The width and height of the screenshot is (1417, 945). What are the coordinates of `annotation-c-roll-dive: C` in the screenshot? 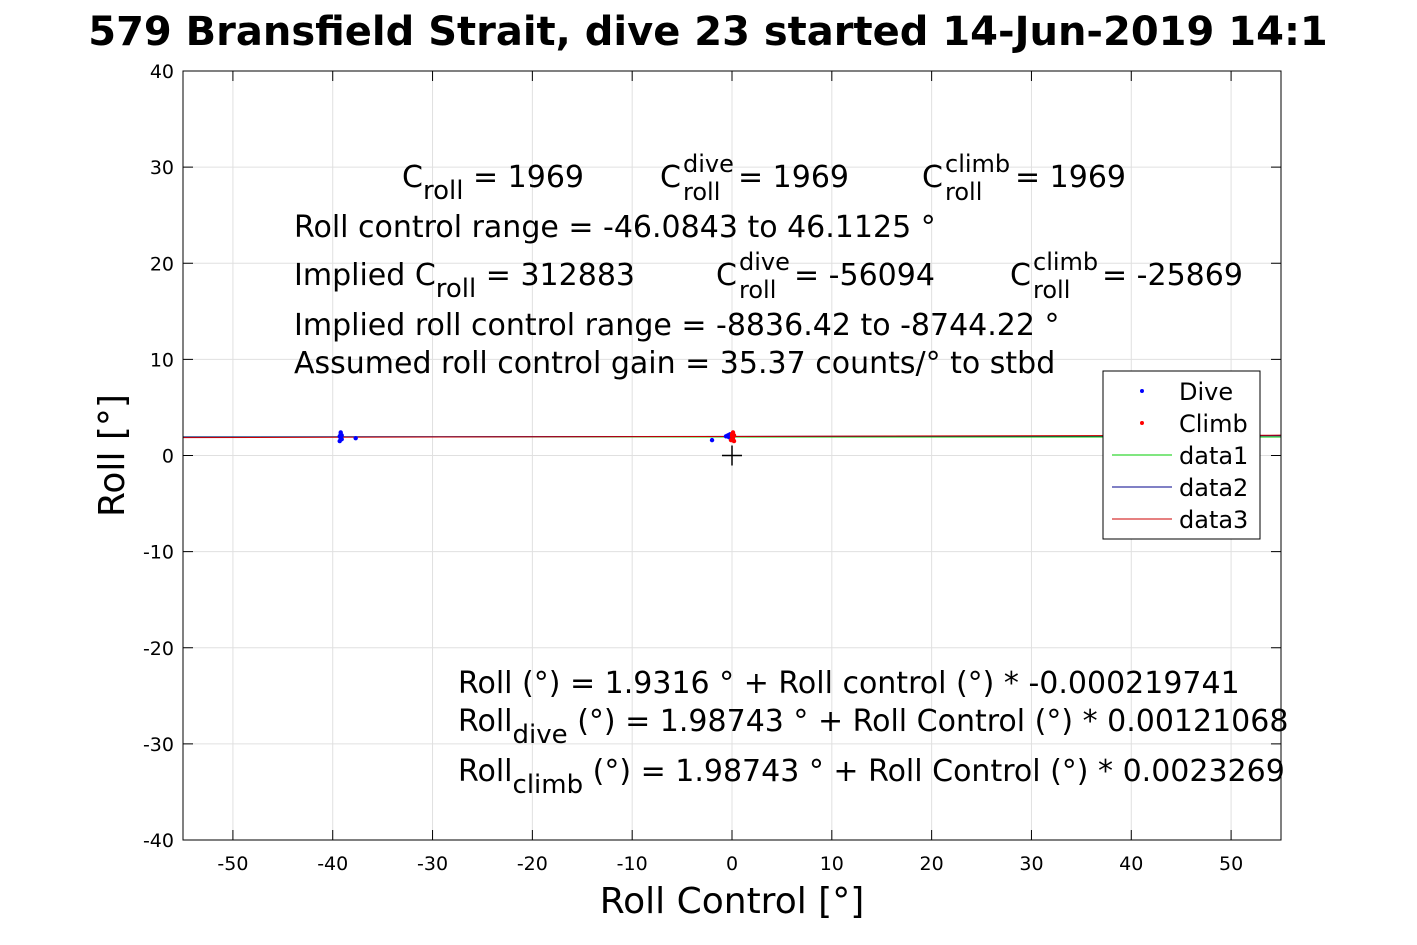 It's located at (670, 177).